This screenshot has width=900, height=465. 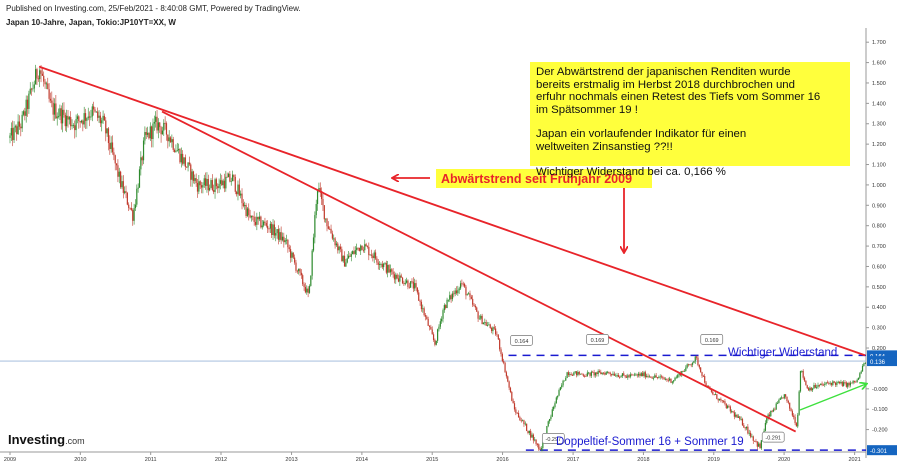 What do you see at coordinates (221, 460) in the screenshot?
I see `x-tick-label: 2012` at bounding box center [221, 460].